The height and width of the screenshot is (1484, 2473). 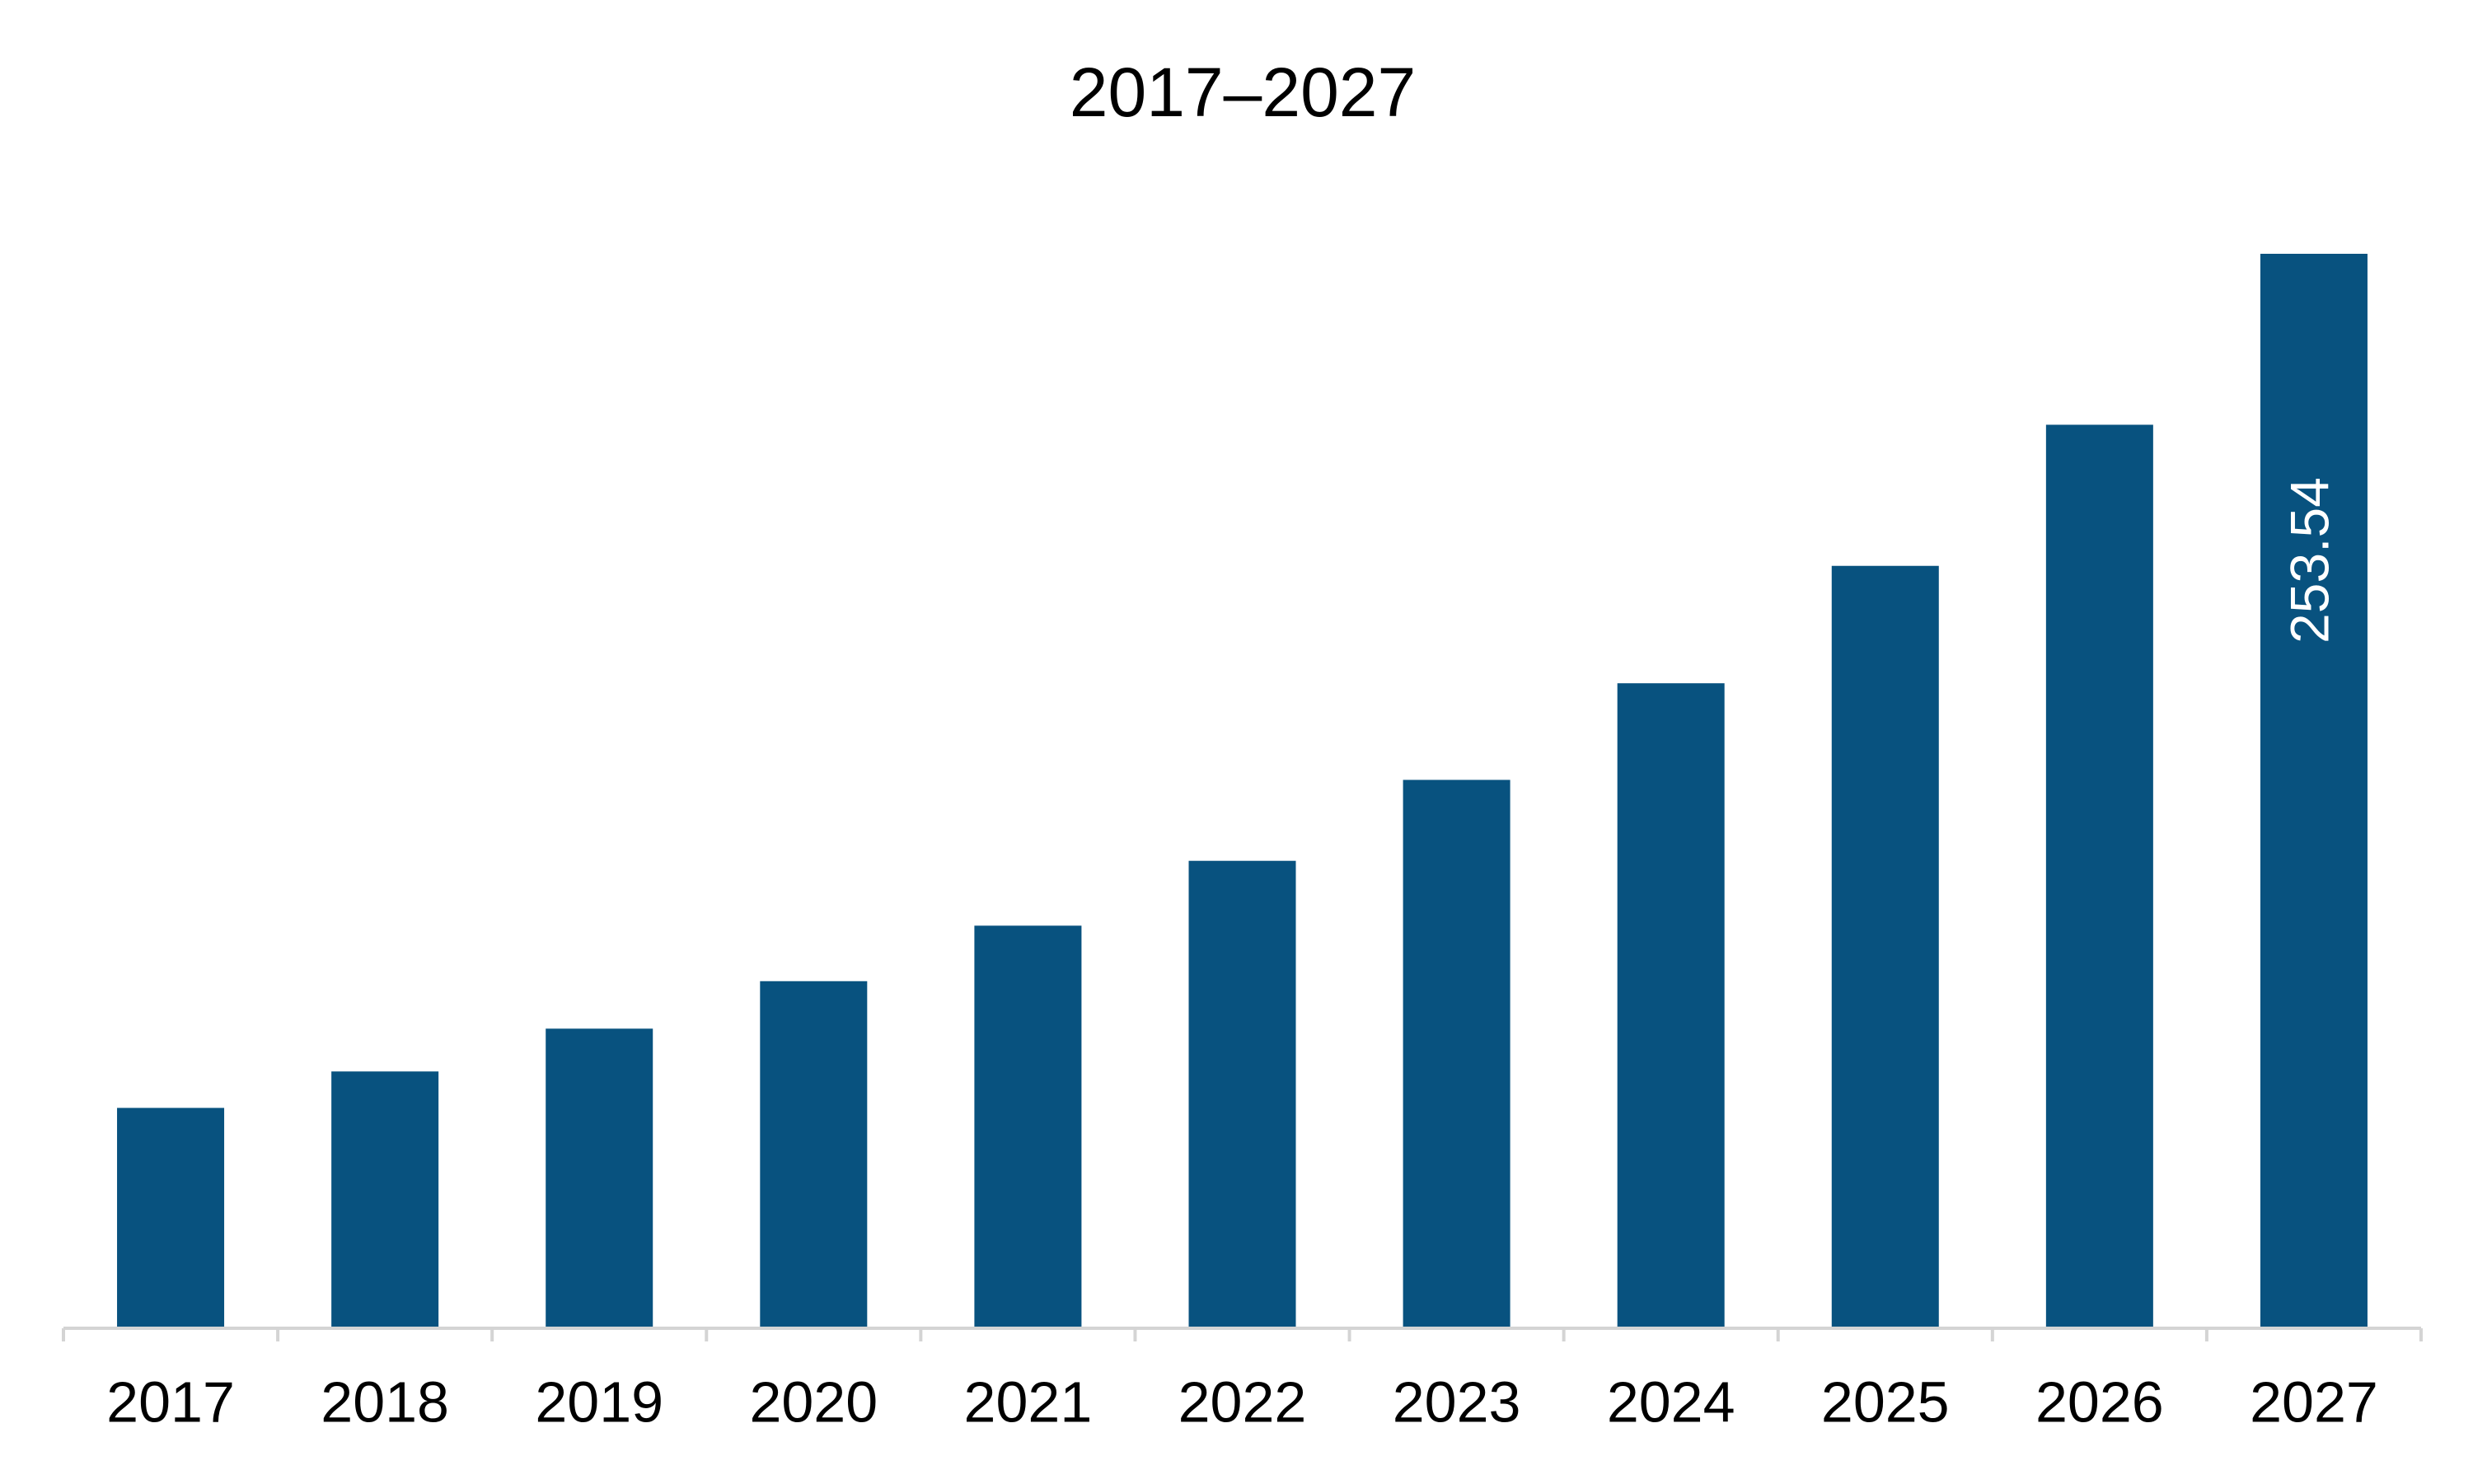 I want to click on x-tick-label: 2020, so click(x=814, y=1402).